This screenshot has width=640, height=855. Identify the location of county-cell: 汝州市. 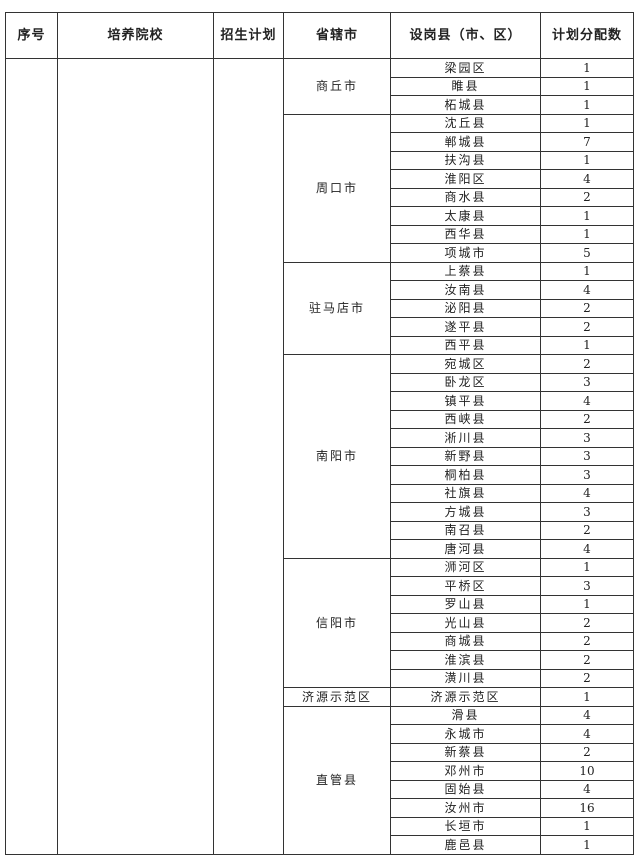
(465, 808).